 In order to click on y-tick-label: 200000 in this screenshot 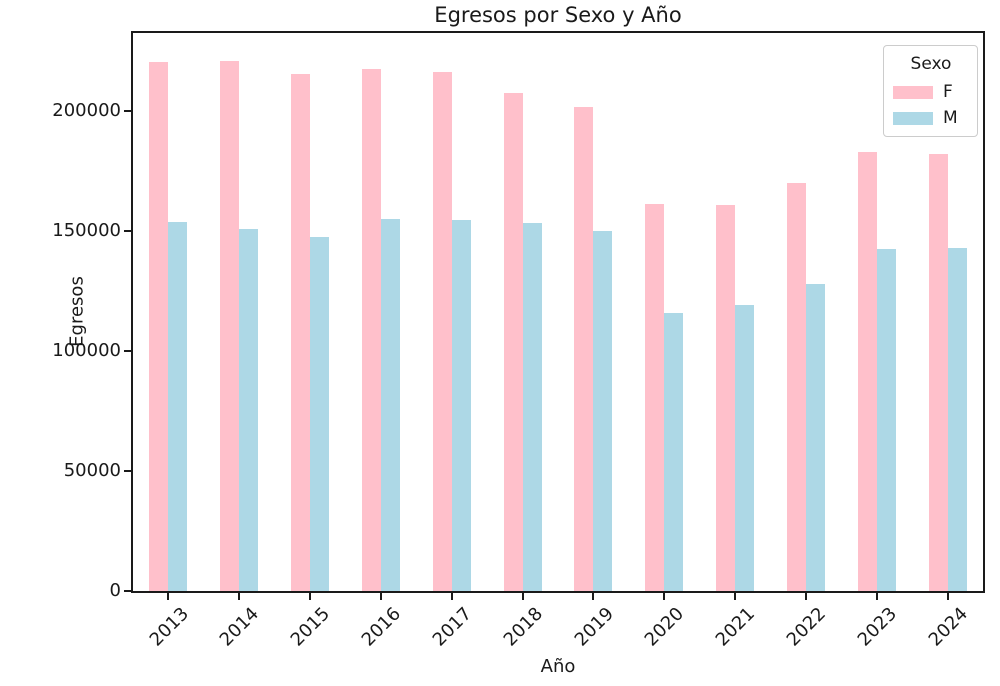, I will do `click(86, 110)`.